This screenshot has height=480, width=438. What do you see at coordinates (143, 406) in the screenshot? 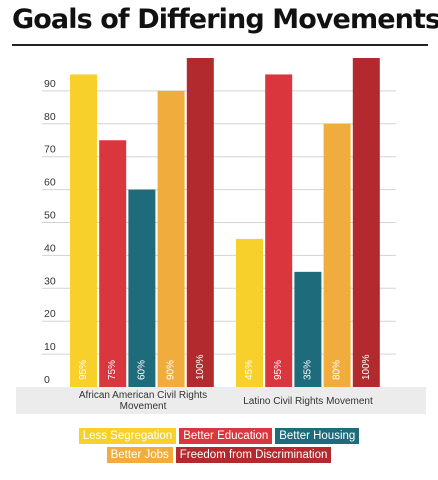
I see `category-label: Movement` at bounding box center [143, 406].